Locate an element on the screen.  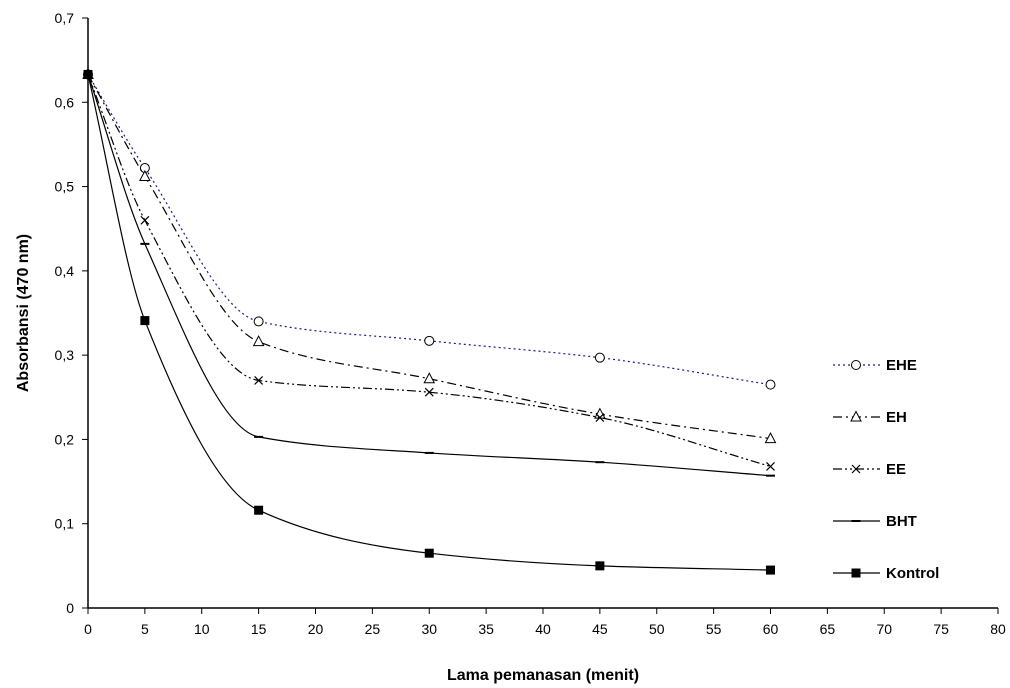
legend-label-ehe: EHE is located at coordinates (901, 365).